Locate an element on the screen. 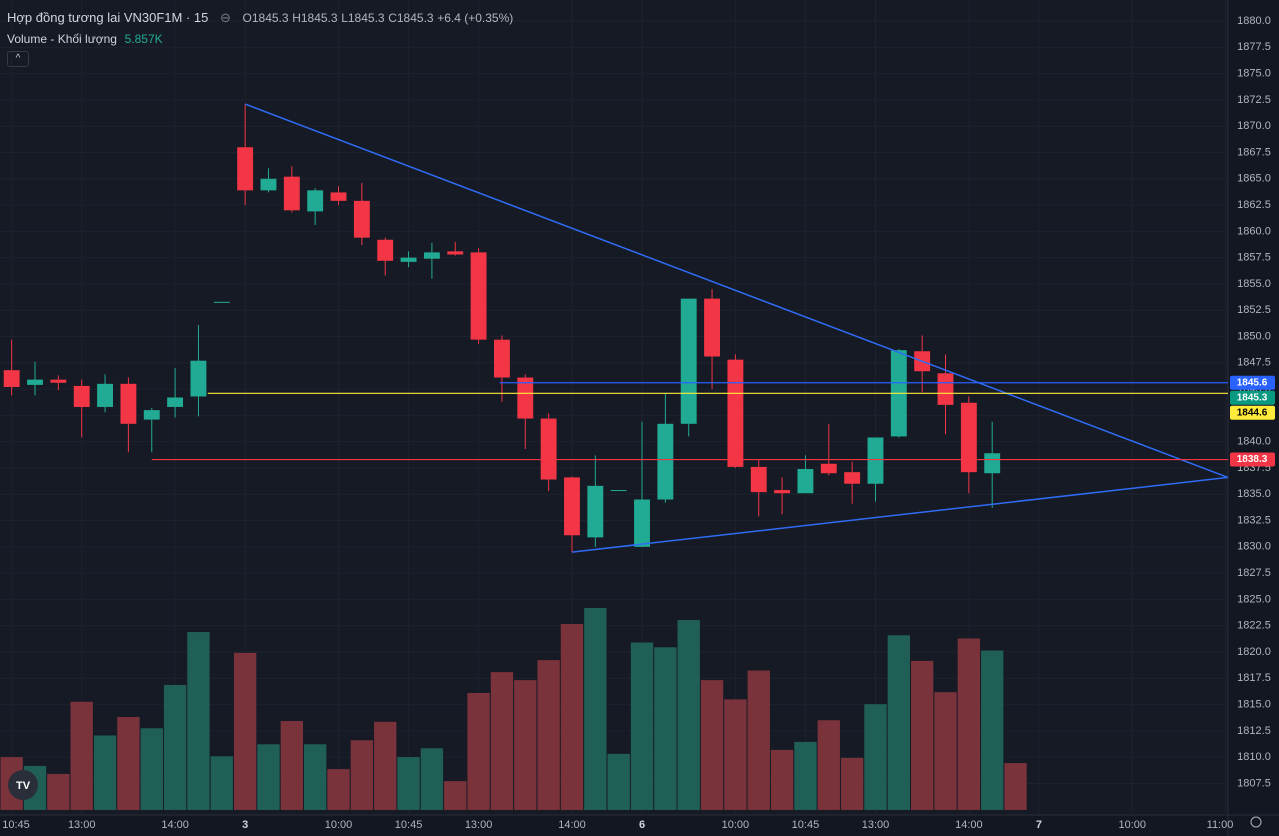 The width and height of the screenshot is (1279, 836). logo is located at coordinates (23, 785).